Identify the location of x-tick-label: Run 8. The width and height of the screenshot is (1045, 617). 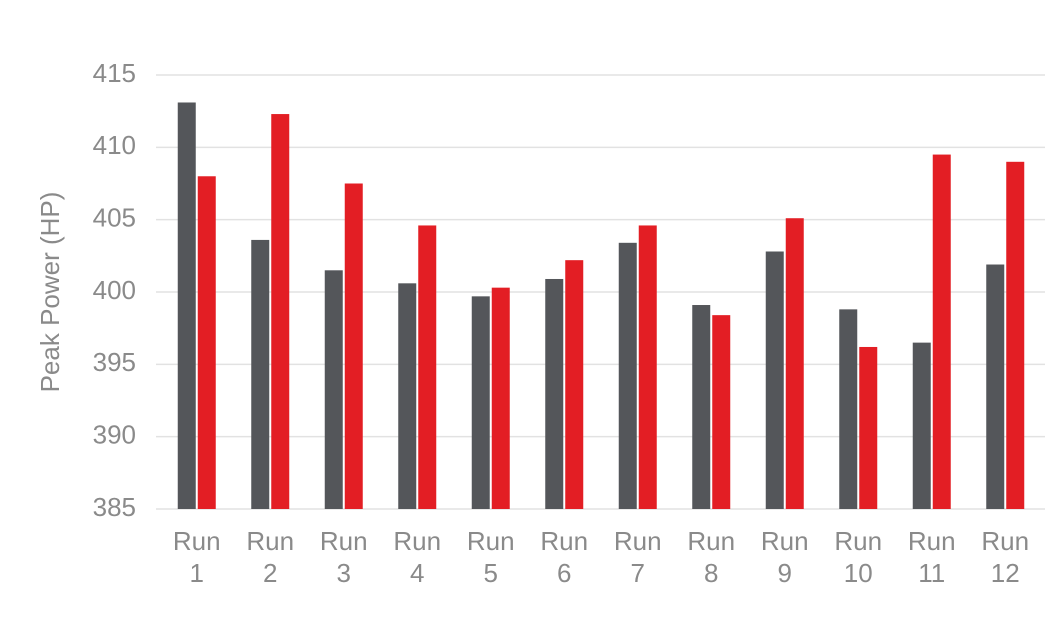
(711, 557).